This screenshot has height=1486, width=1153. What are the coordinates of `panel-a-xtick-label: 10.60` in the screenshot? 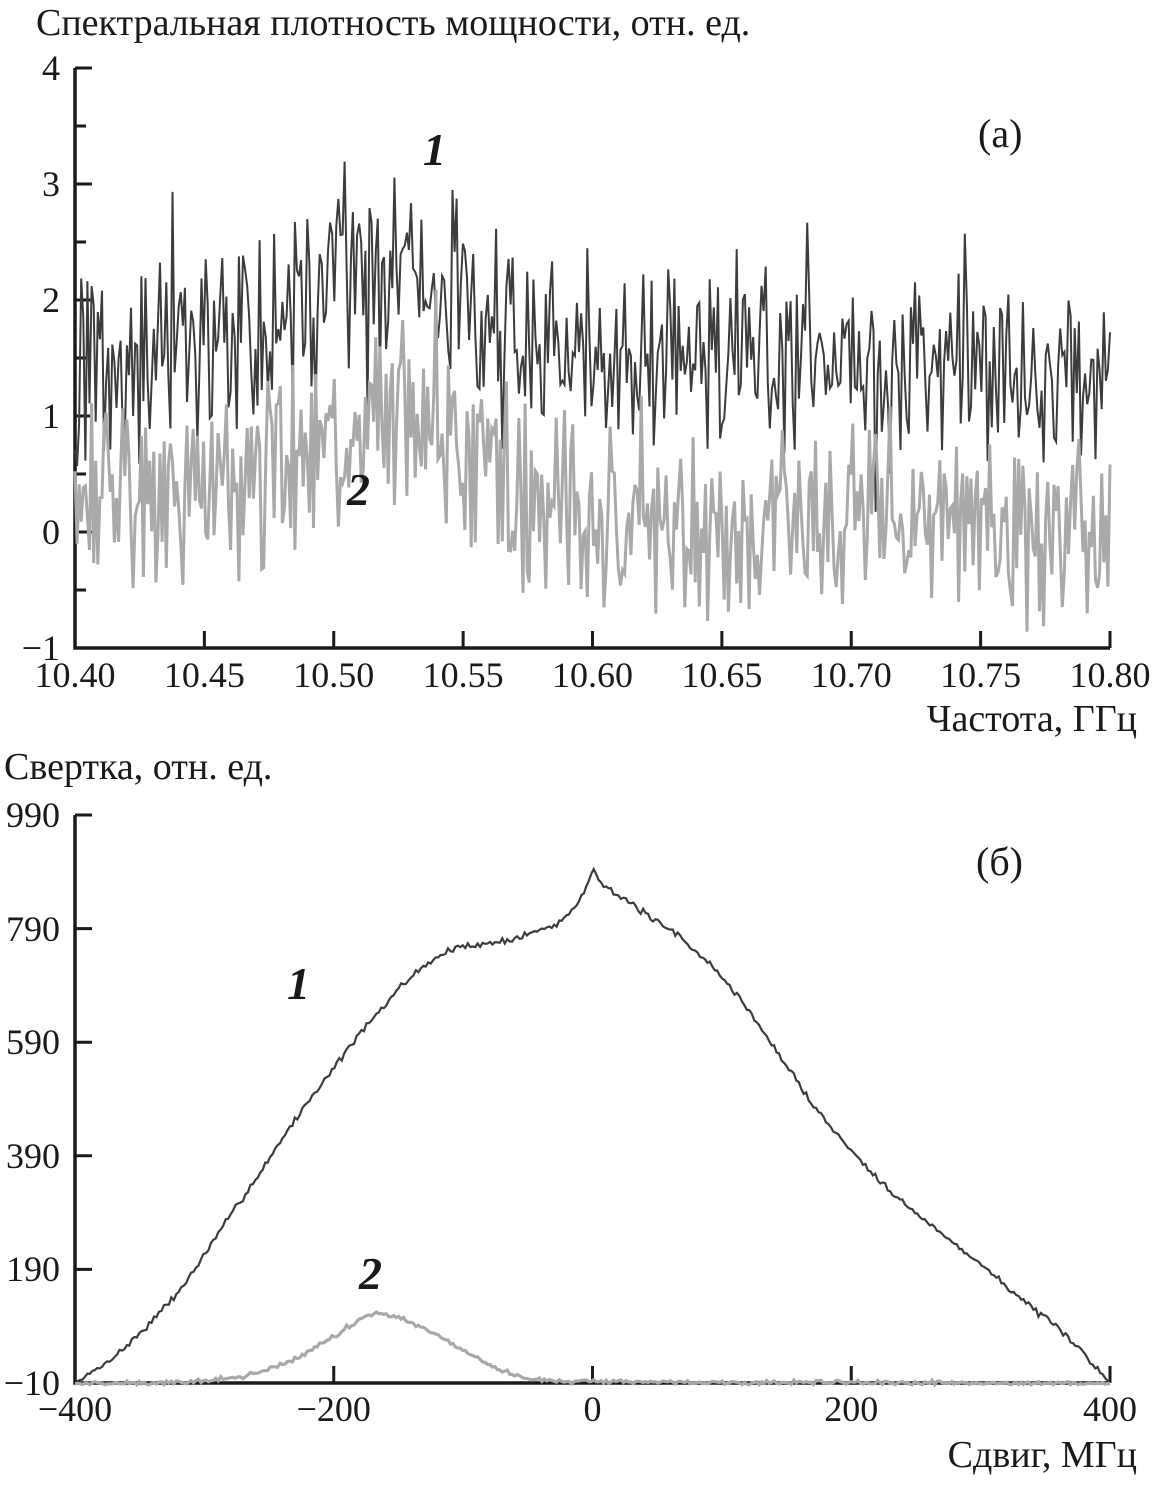 It's located at (592, 675).